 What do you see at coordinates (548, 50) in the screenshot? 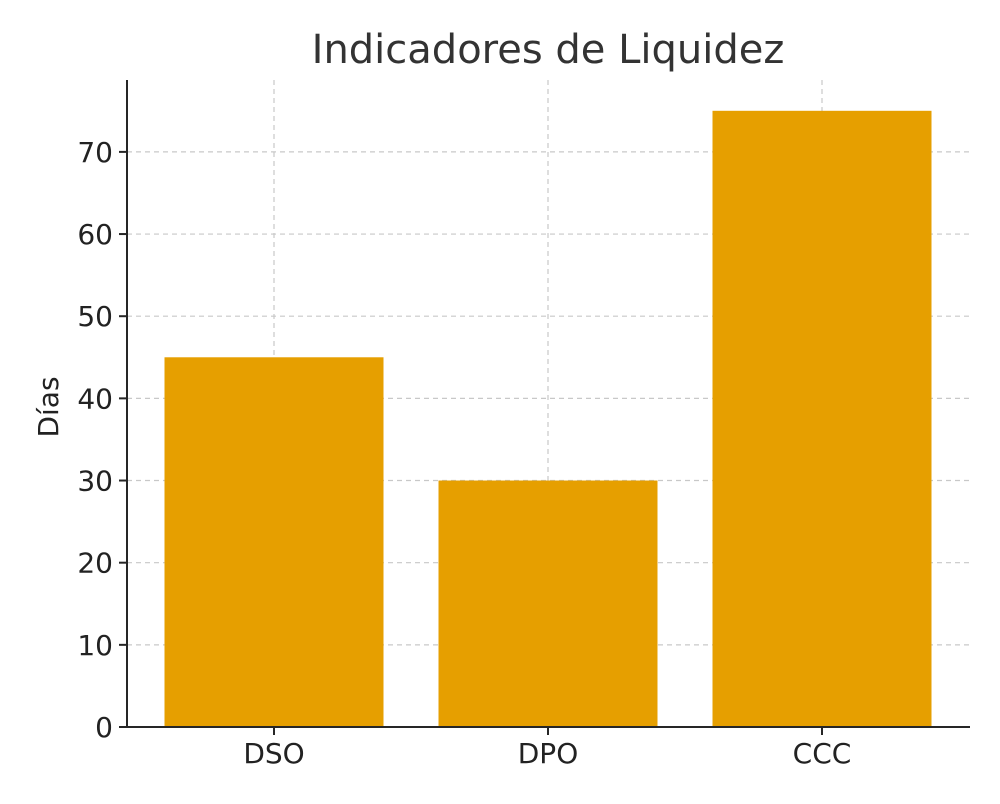
I see `chart-title: Indicadores de Liquidez` at bounding box center [548, 50].